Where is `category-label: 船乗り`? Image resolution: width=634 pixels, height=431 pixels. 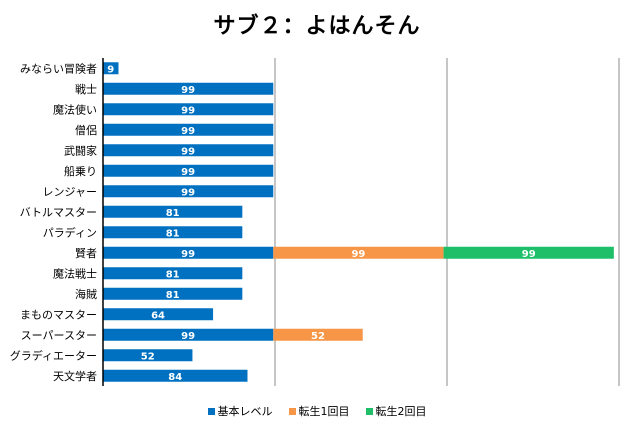
category-label: 船乗り is located at coordinates (80, 171).